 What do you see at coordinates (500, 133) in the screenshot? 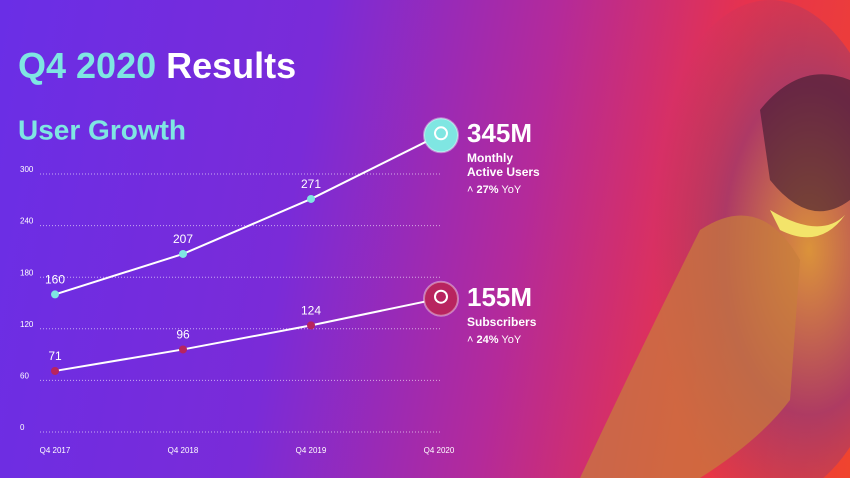
I see `total-label: 345M` at bounding box center [500, 133].